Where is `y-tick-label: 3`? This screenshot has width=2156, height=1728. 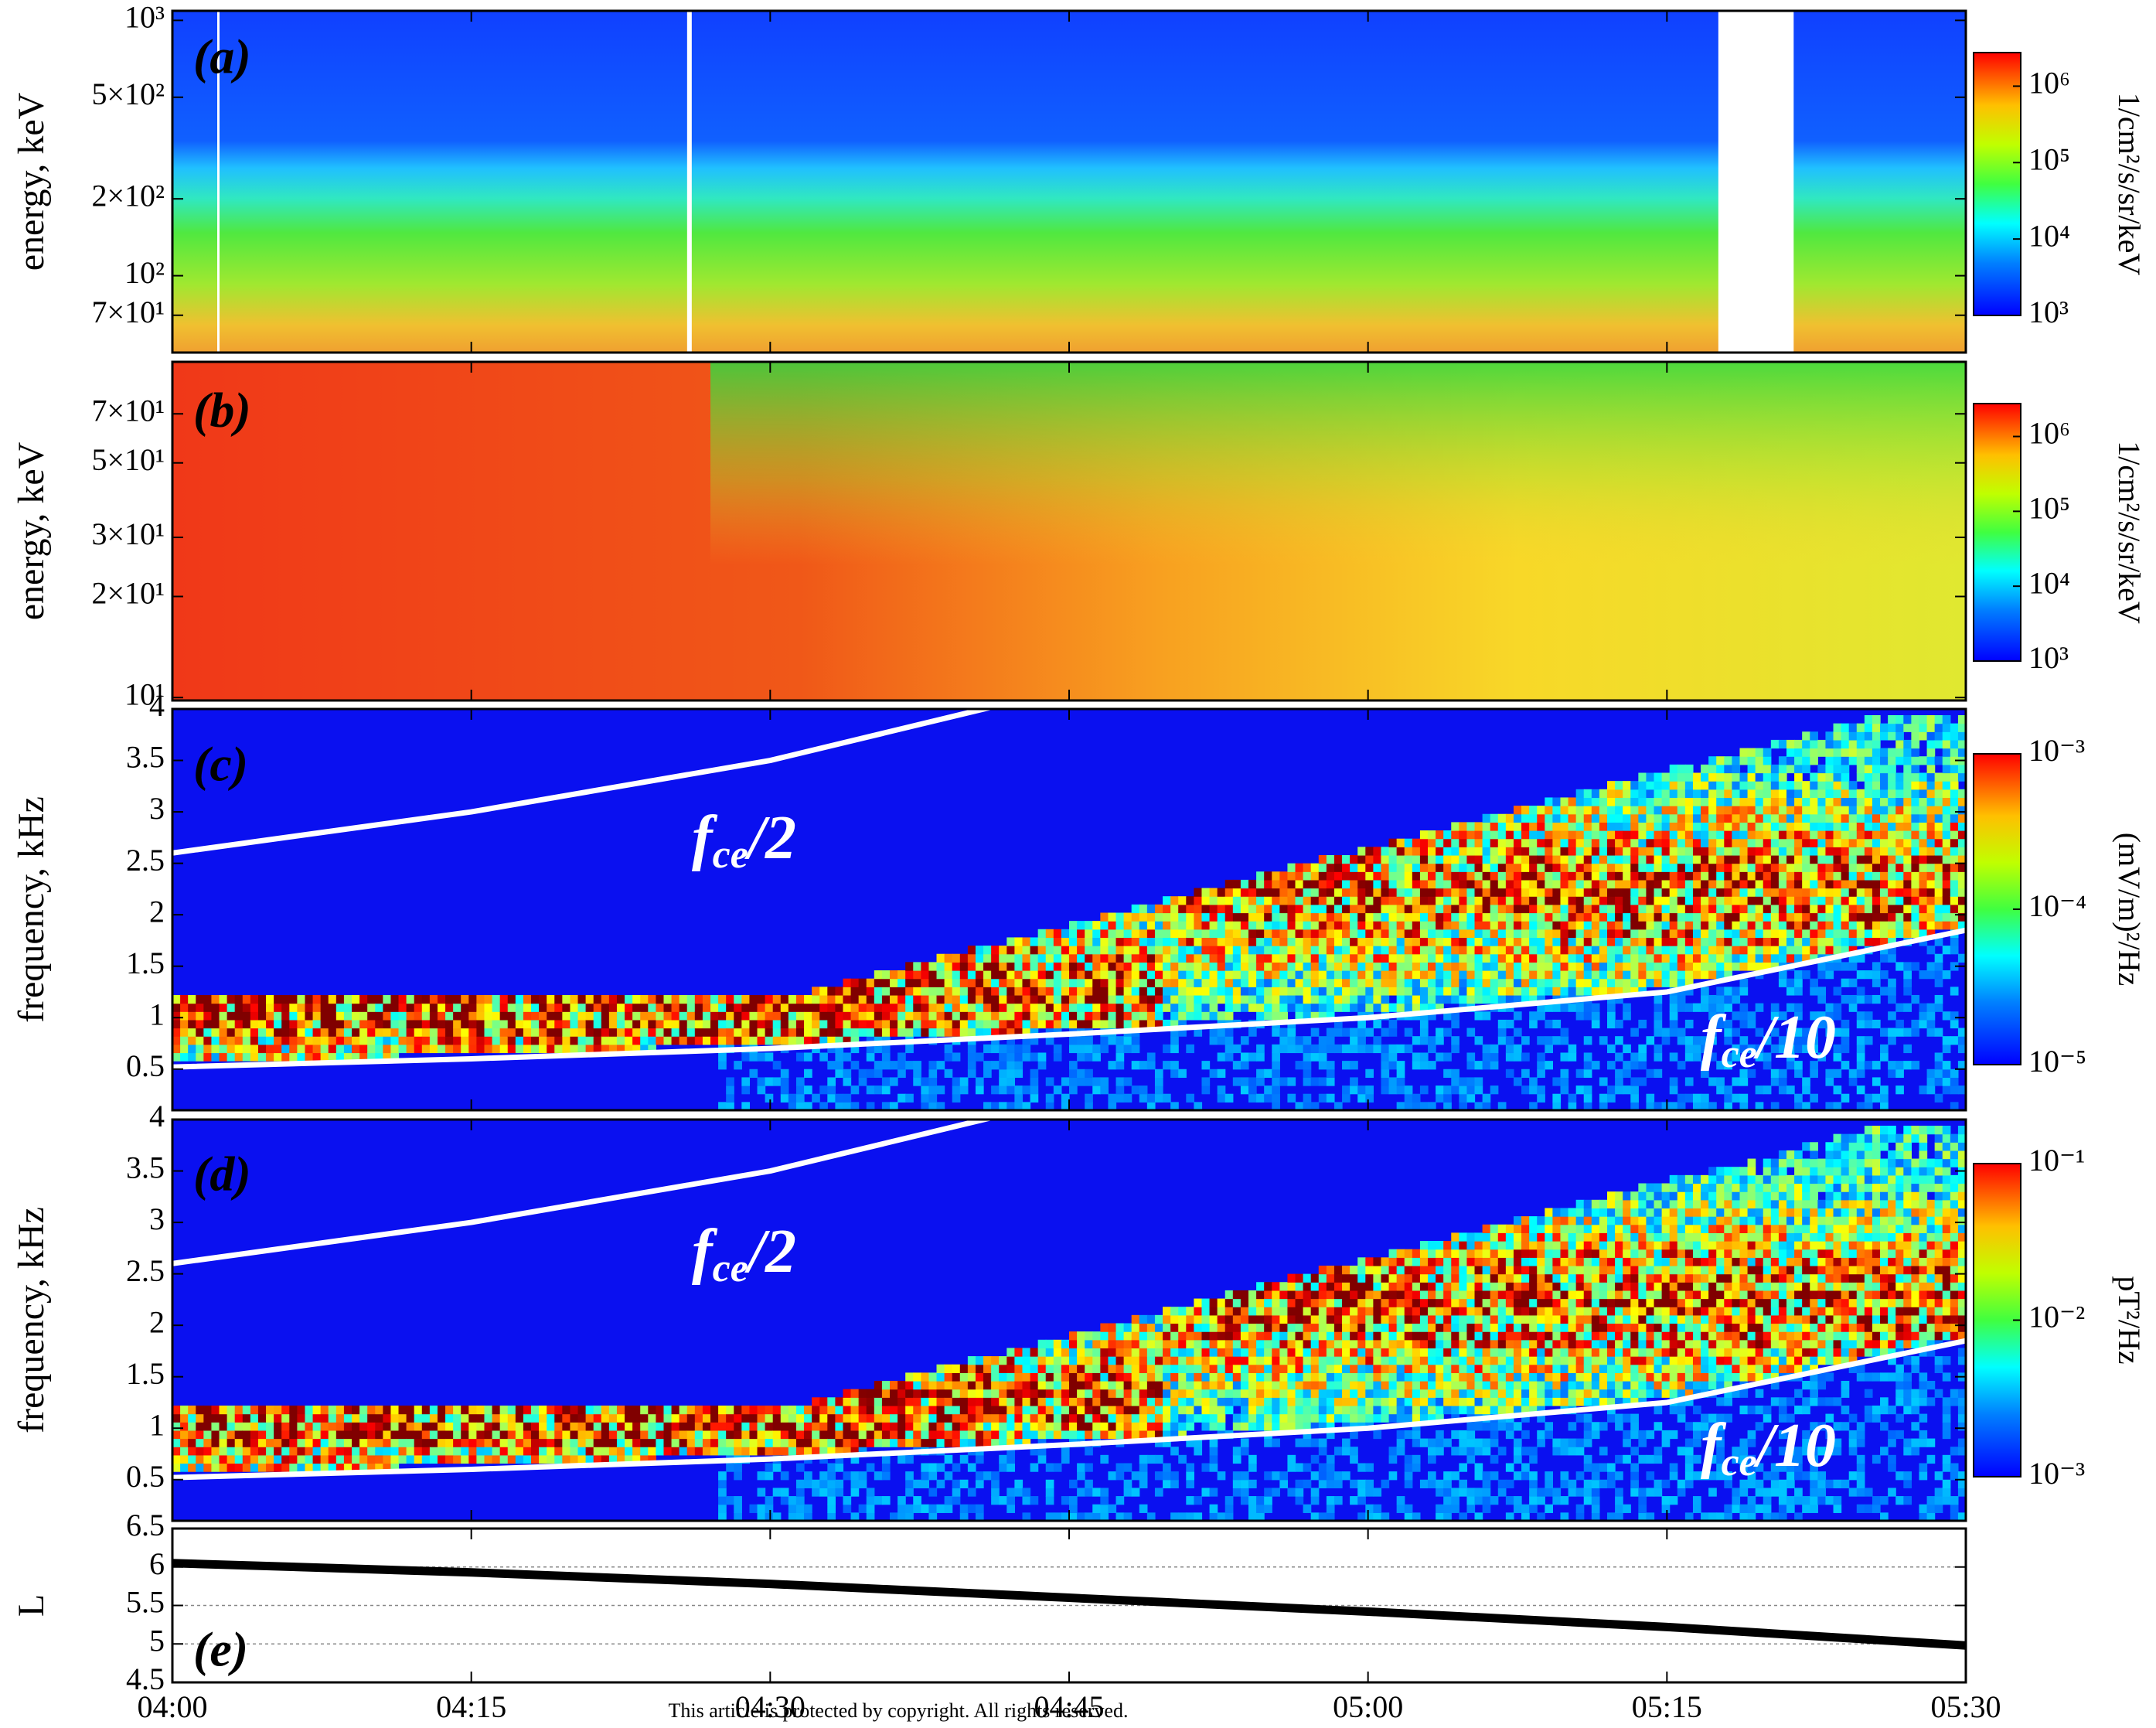 y-tick-label: 3 is located at coordinates (157, 808).